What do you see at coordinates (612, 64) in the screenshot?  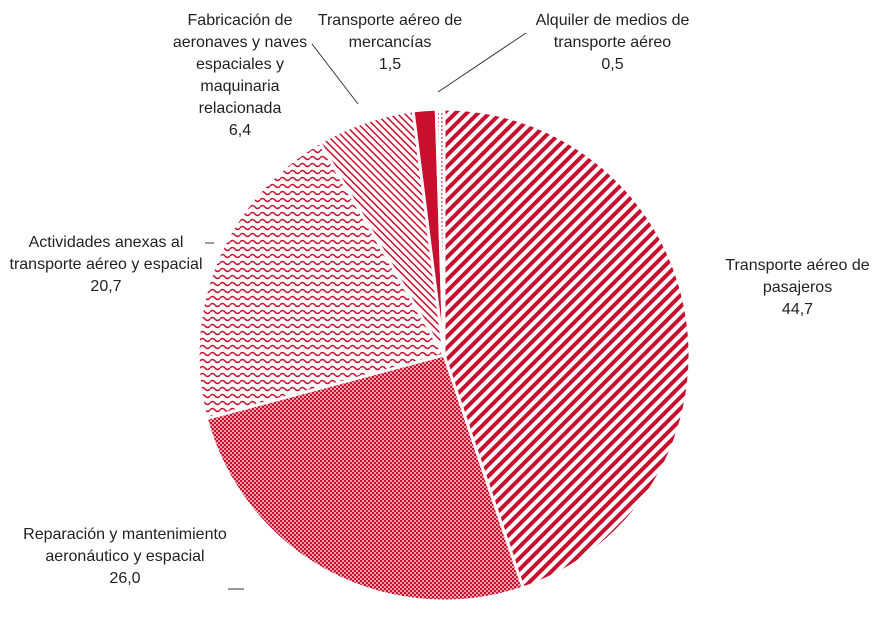 I see `value-label: 0,5` at bounding box center [612, 64].